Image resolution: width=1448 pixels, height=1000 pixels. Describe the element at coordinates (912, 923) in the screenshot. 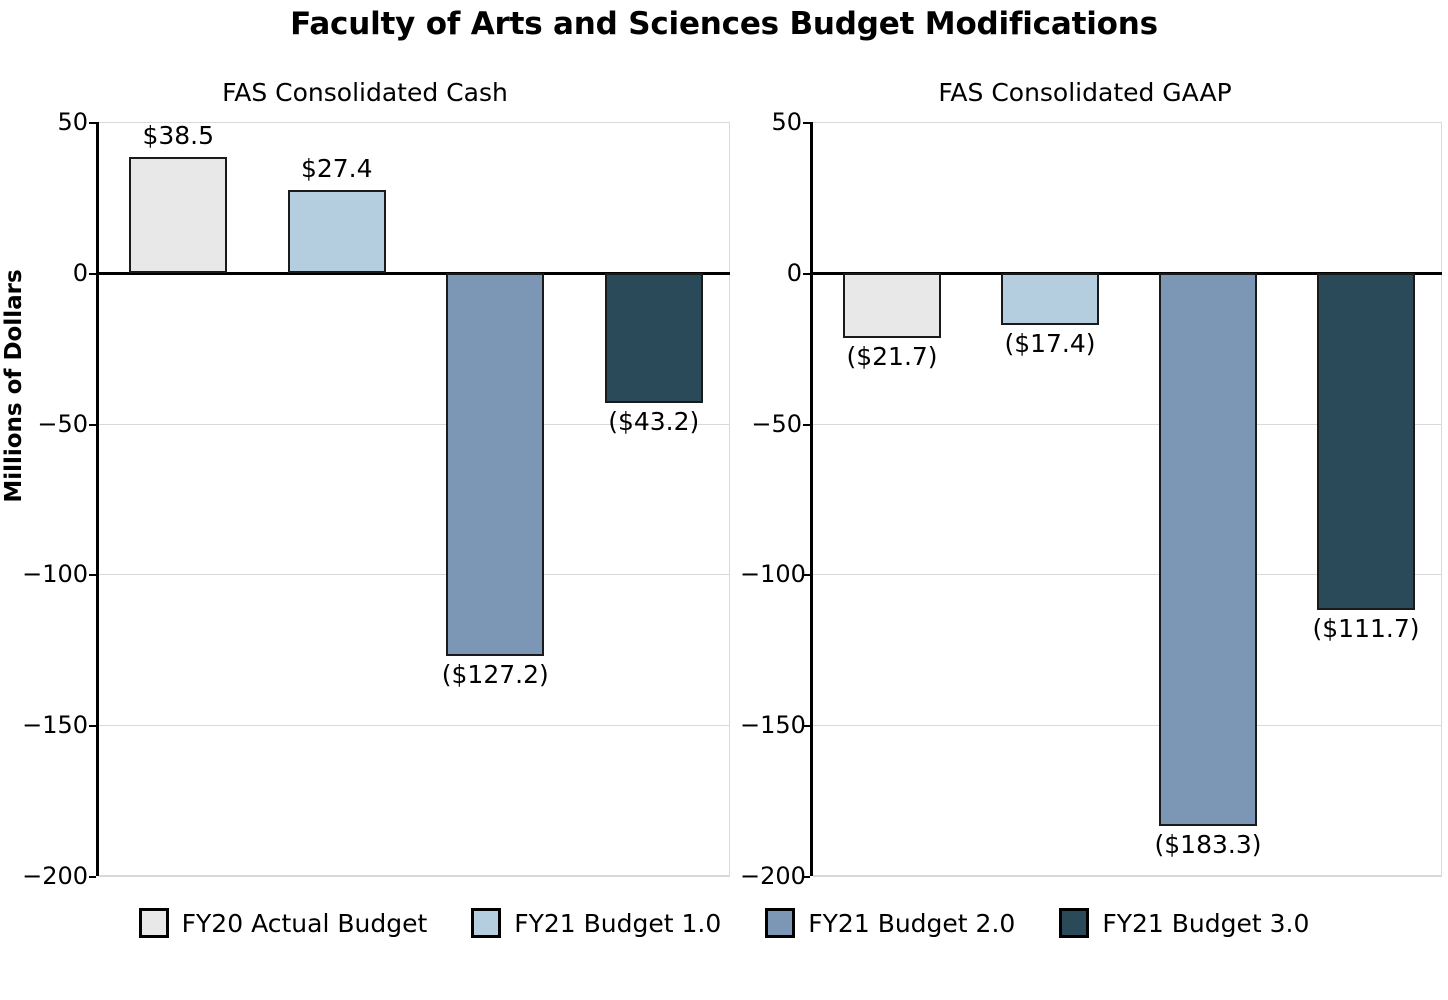

I see `legend-label-2: FY21 Budget 2.0` at that location.